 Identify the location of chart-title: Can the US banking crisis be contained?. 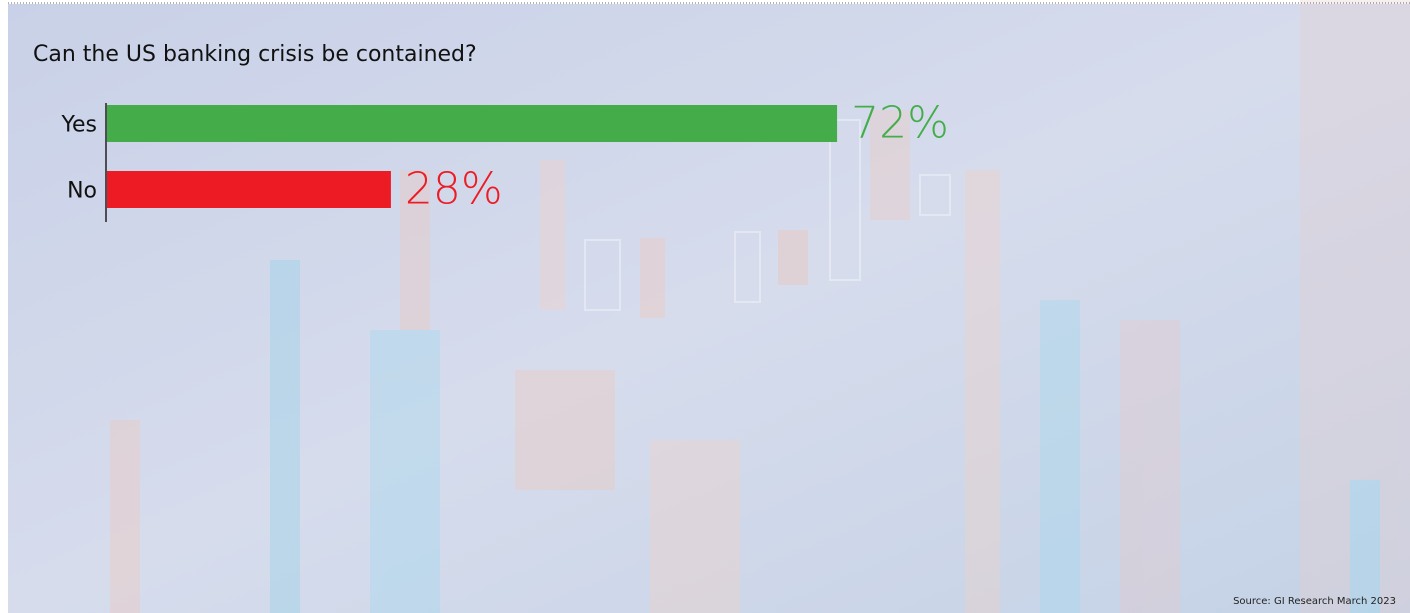
(255, 54).